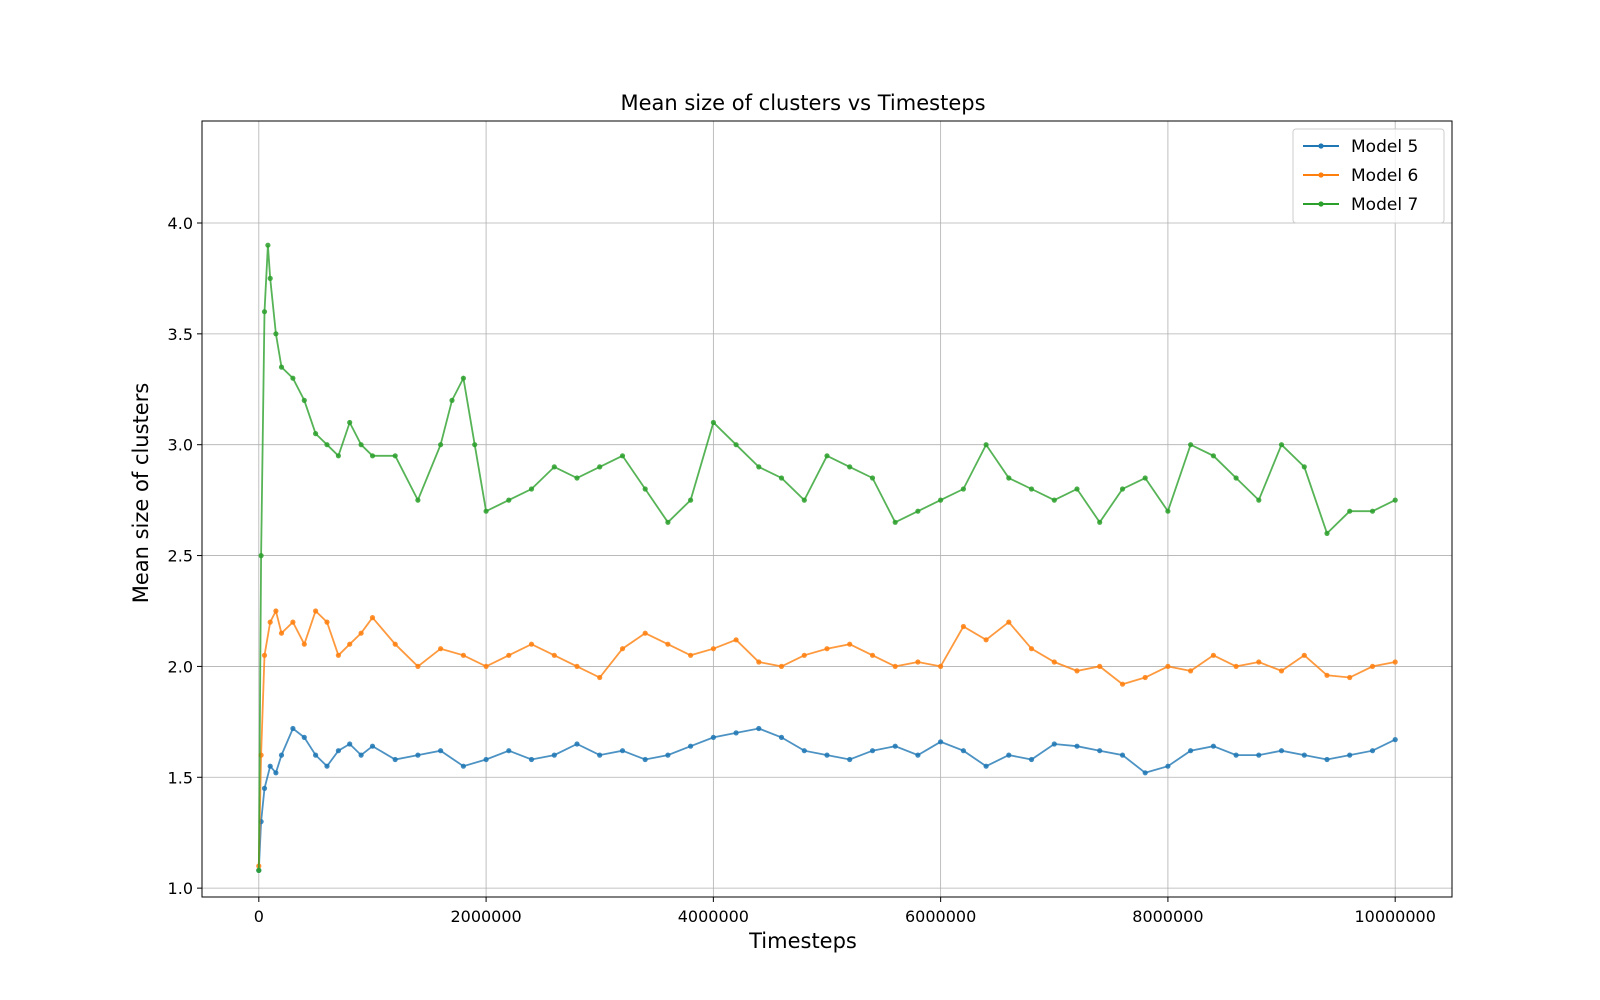 This screenshot has height=1000, width=1600. Describe the element at coordinates (1360, 205) in the screenshot. I see `legend-item: Model 7` at that location.